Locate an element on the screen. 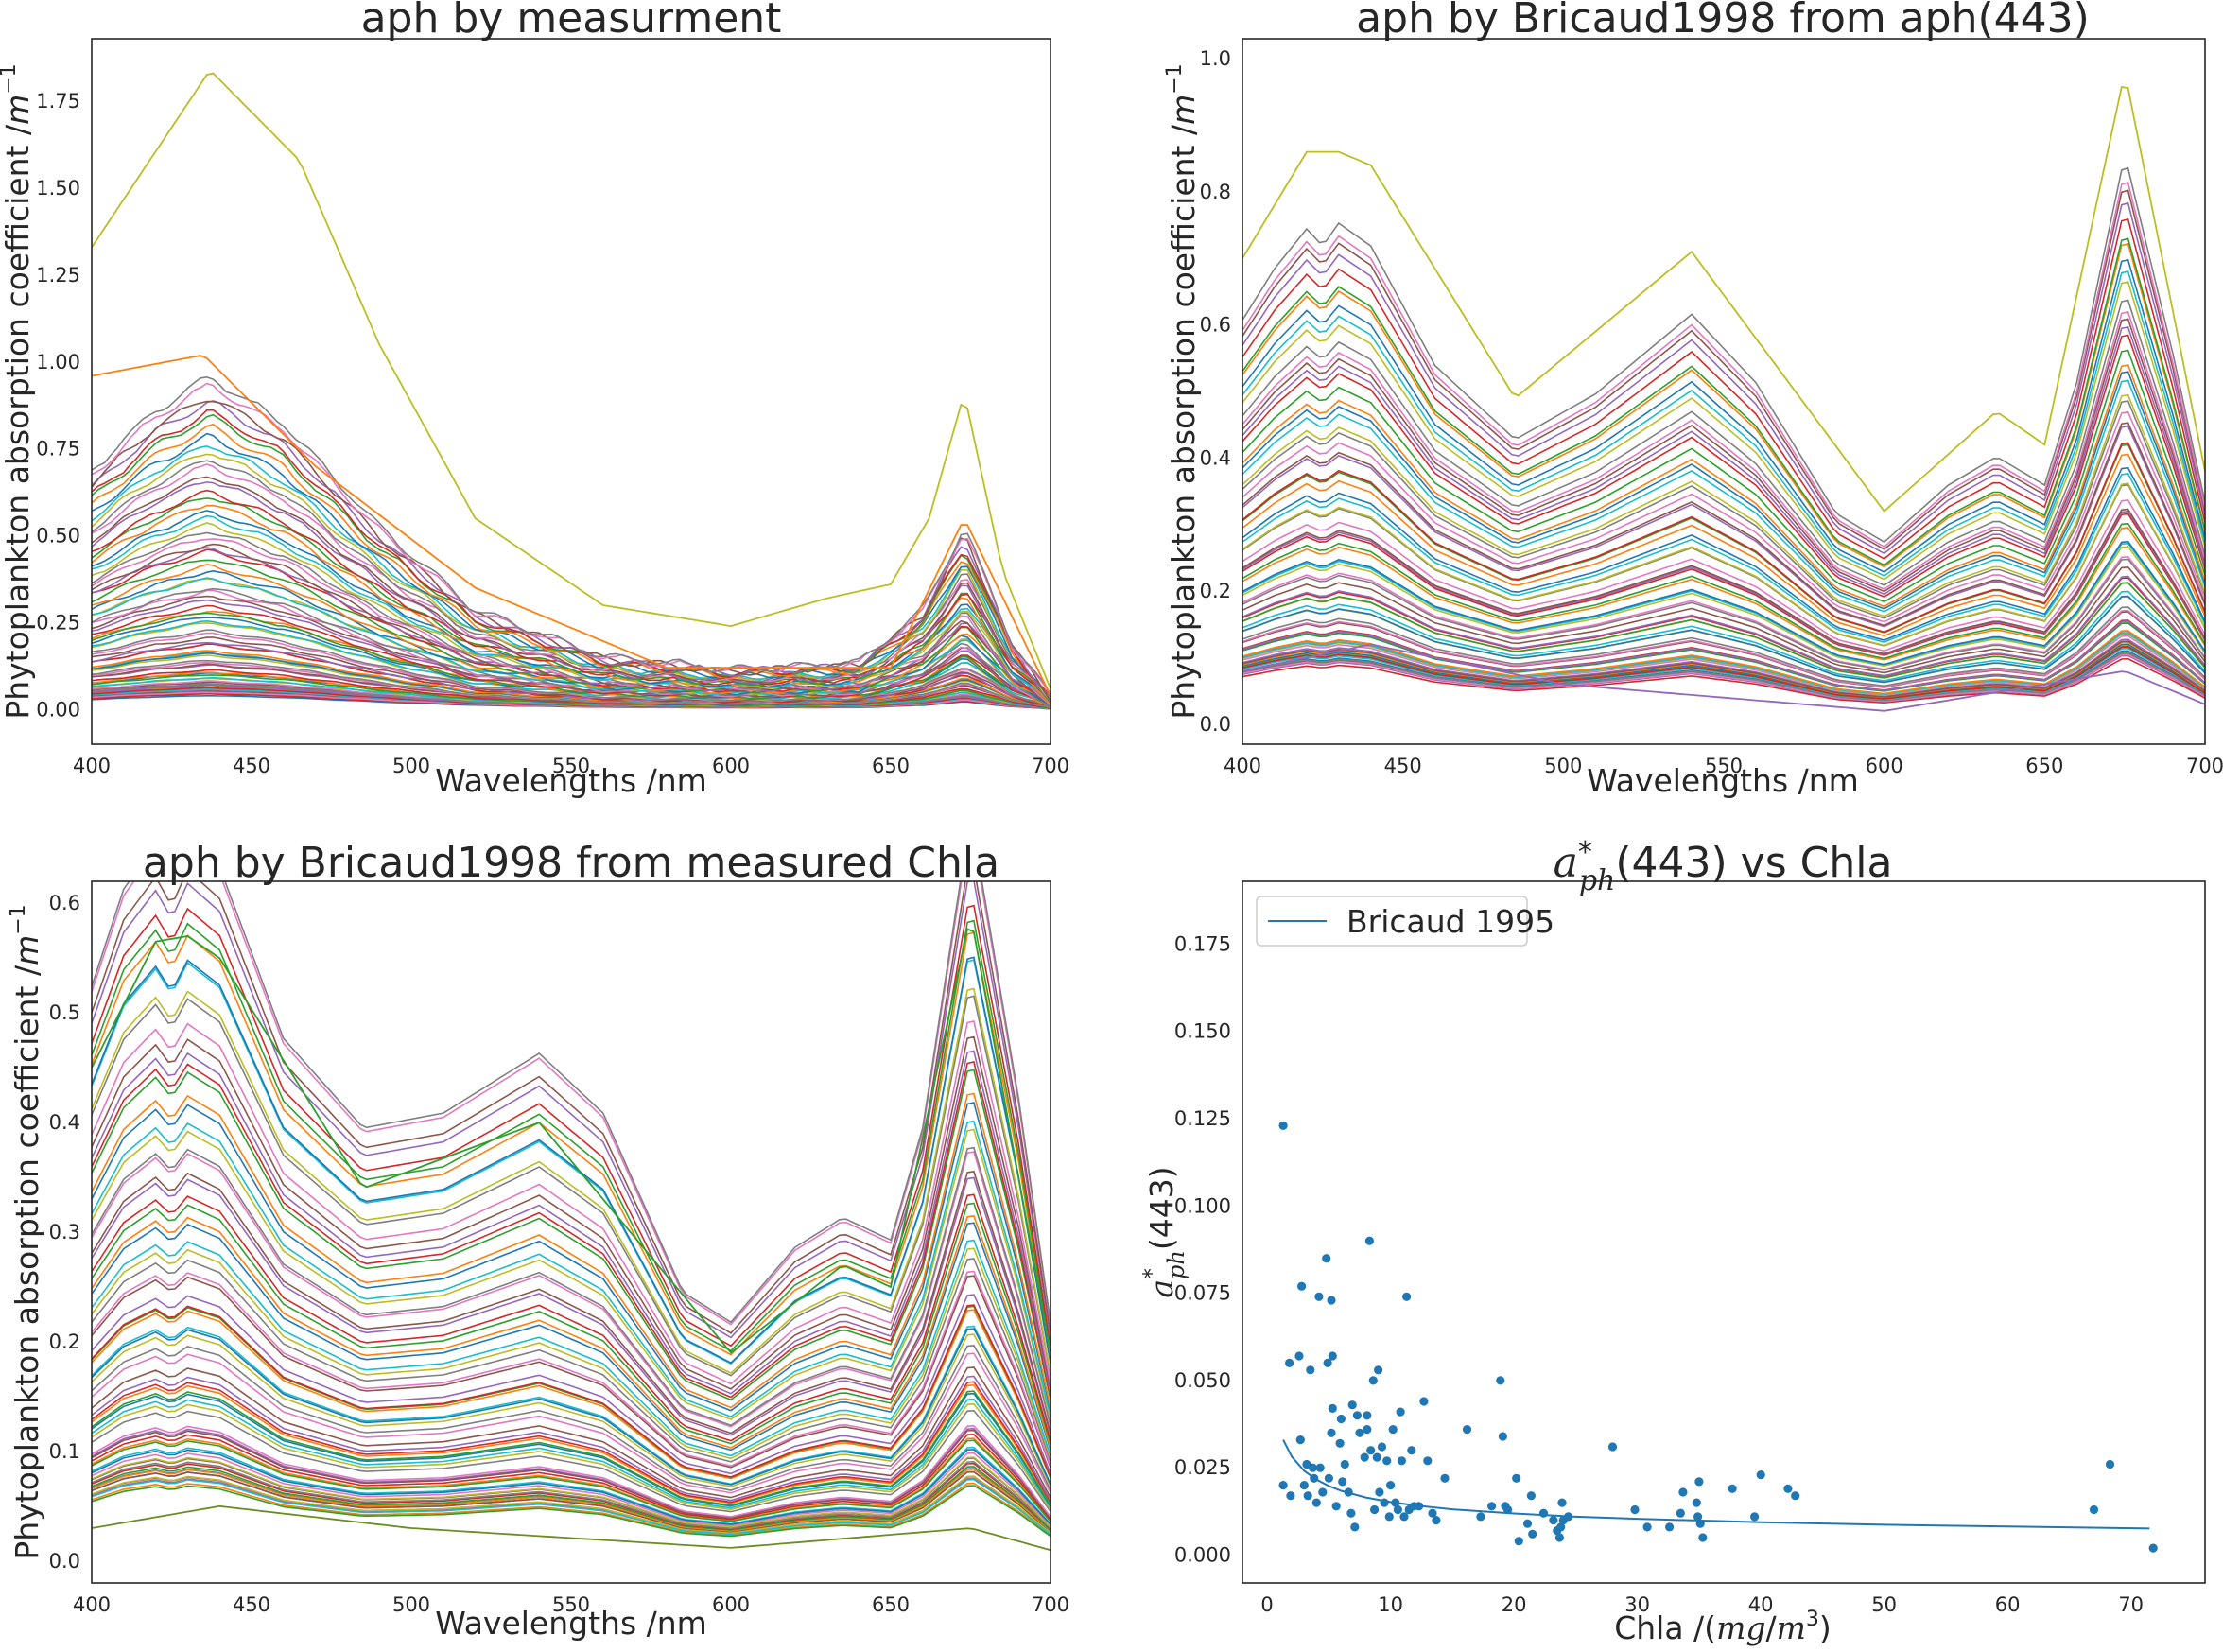 Image resolution: width=2223 pixels, height=1652 pixels. x-tick-labels: 400 450 500 550 600 650 700 is located at coordinates (571, 766).